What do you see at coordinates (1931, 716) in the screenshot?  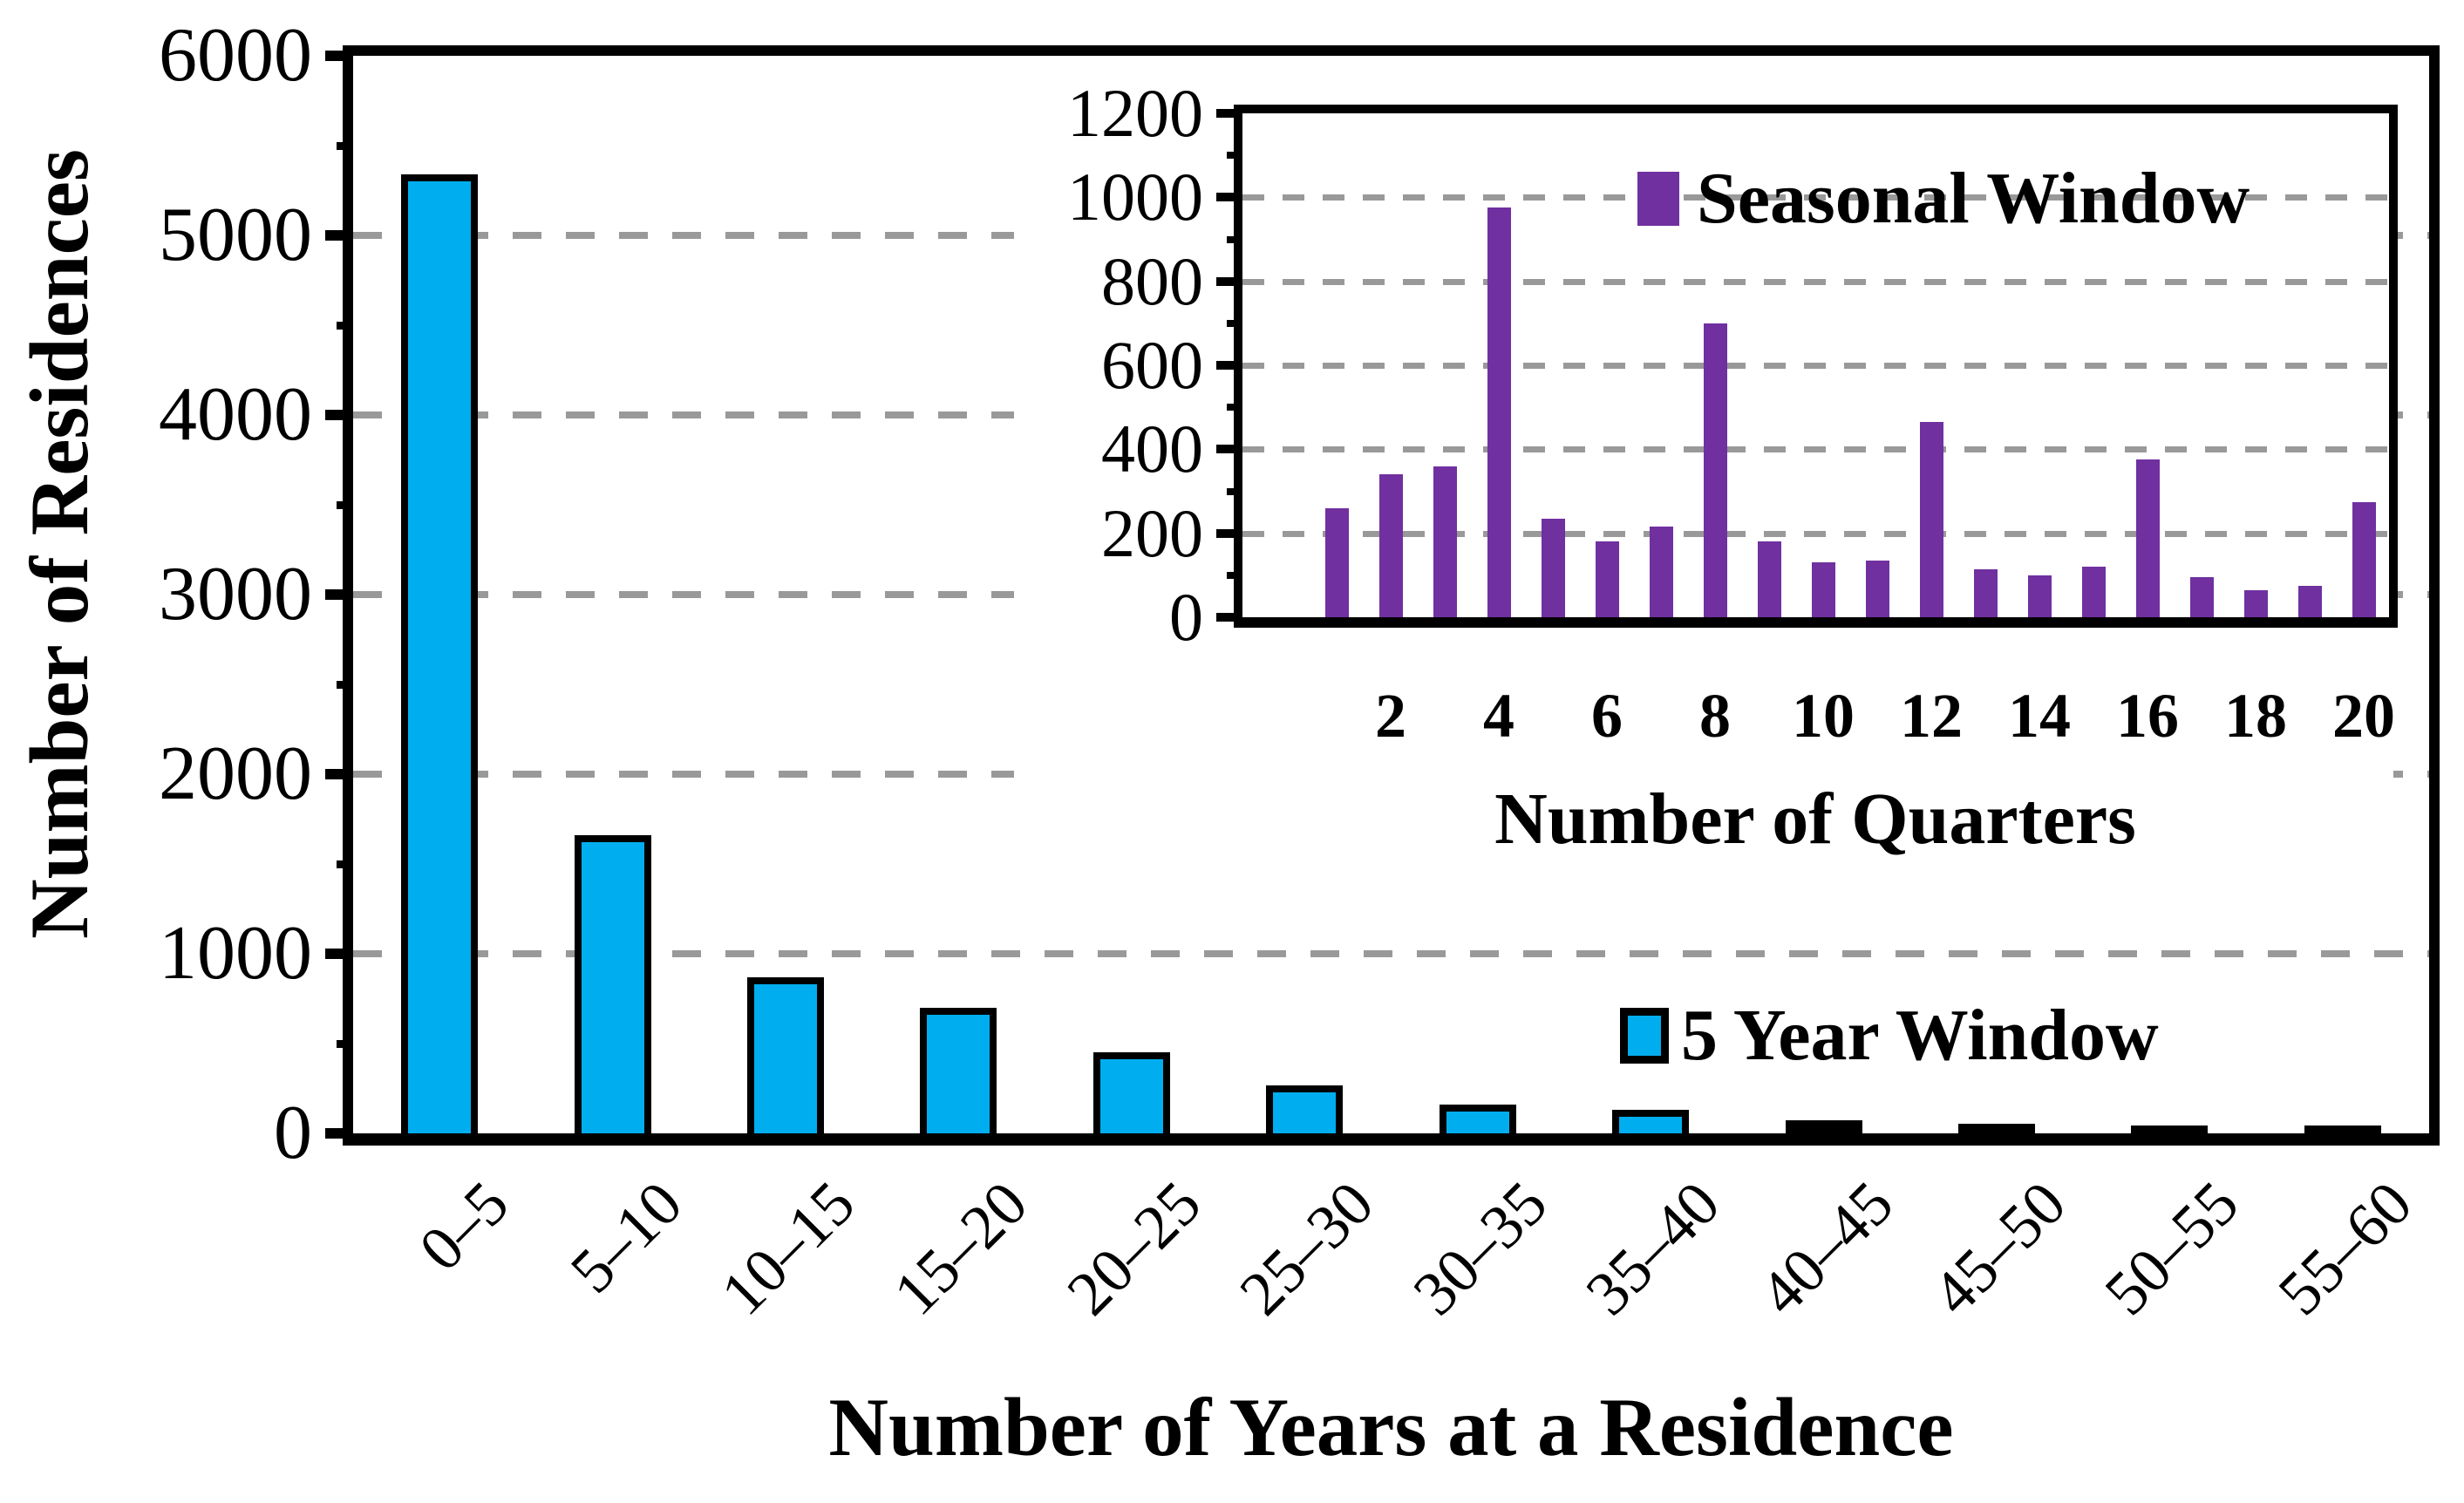 I see `x-tick-label: 12` at bounding box center [1931, 716].